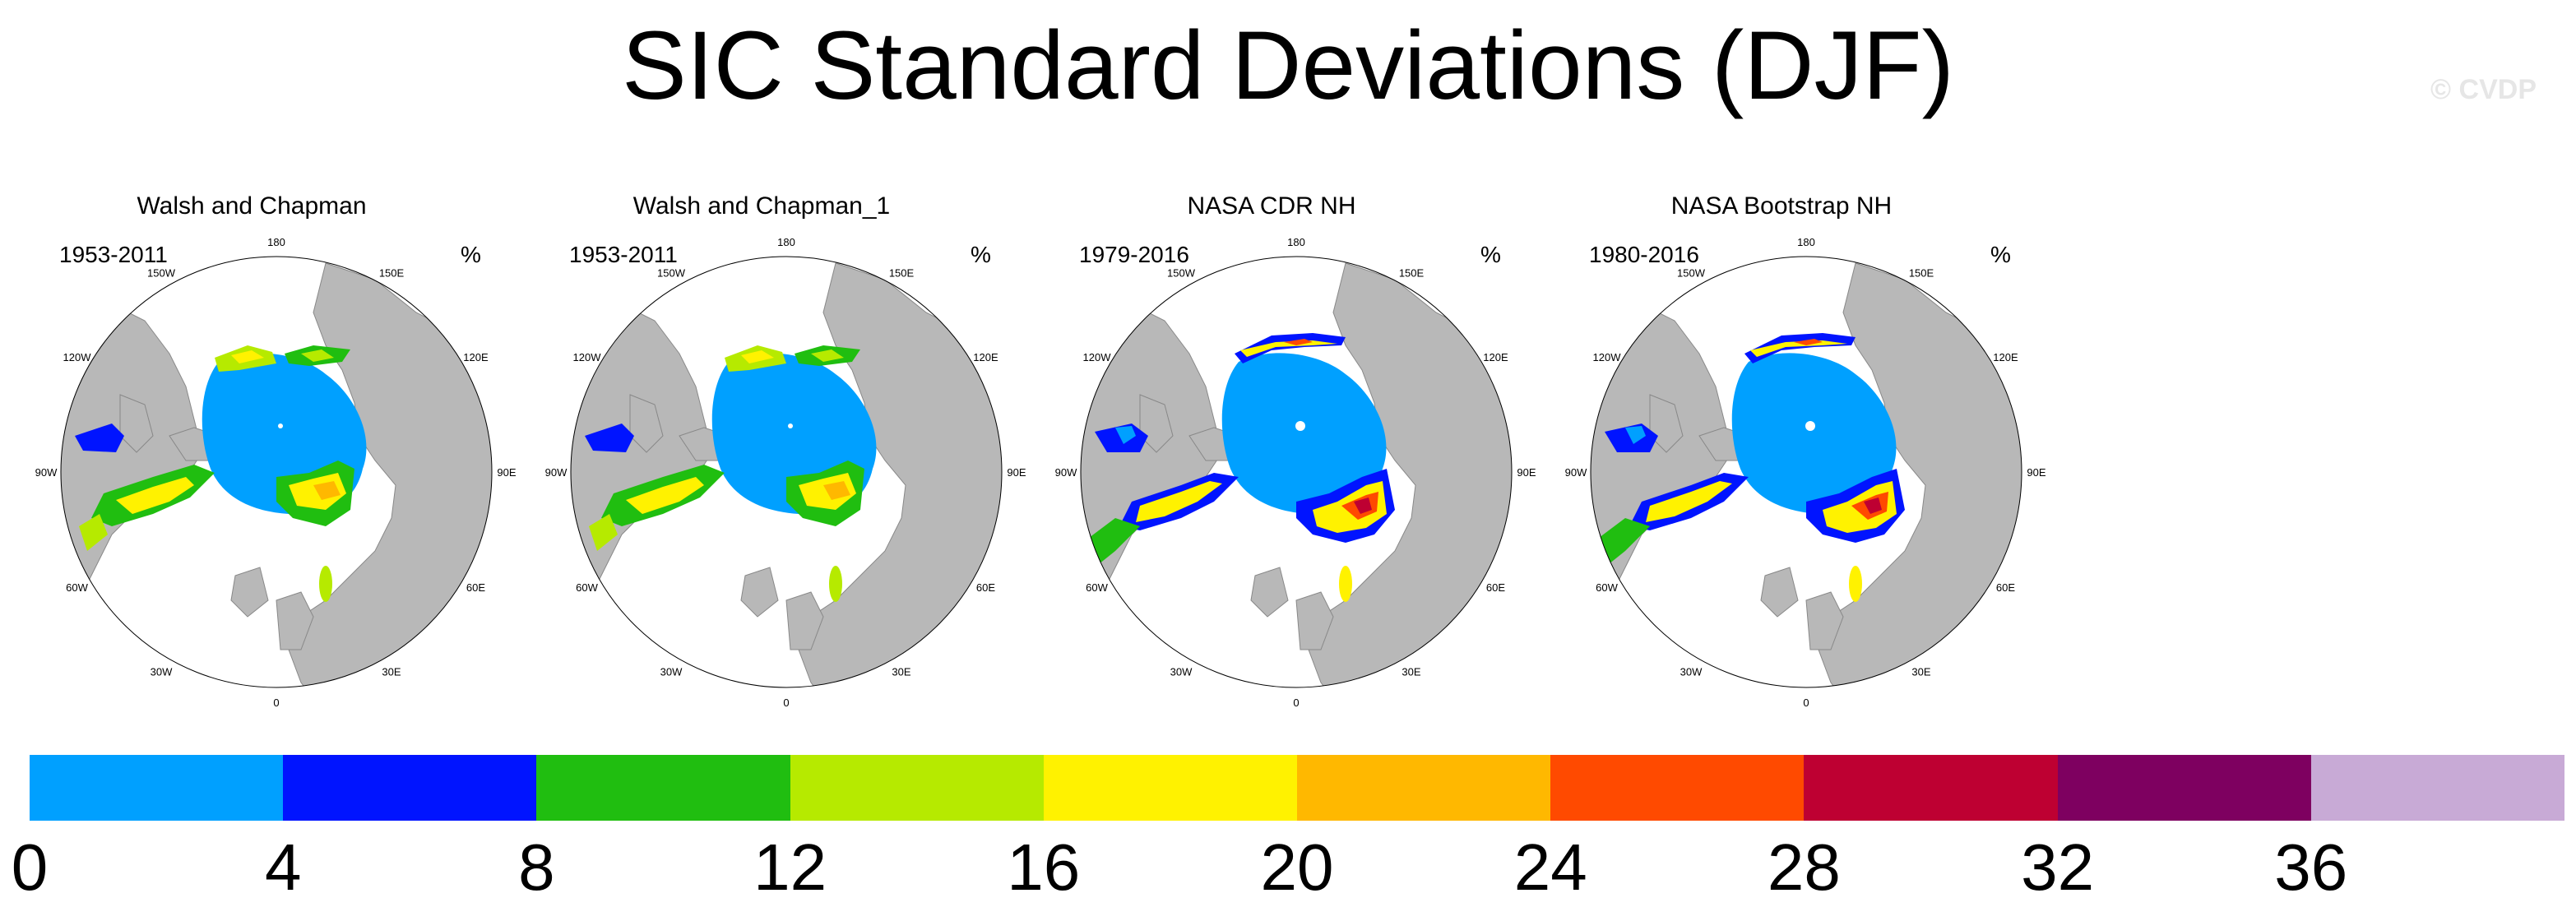  Describe the element at coordinates (1288, 66) in the screenshot. I see `figure-title: SIC Standard Deviations (DJF)` at that location.